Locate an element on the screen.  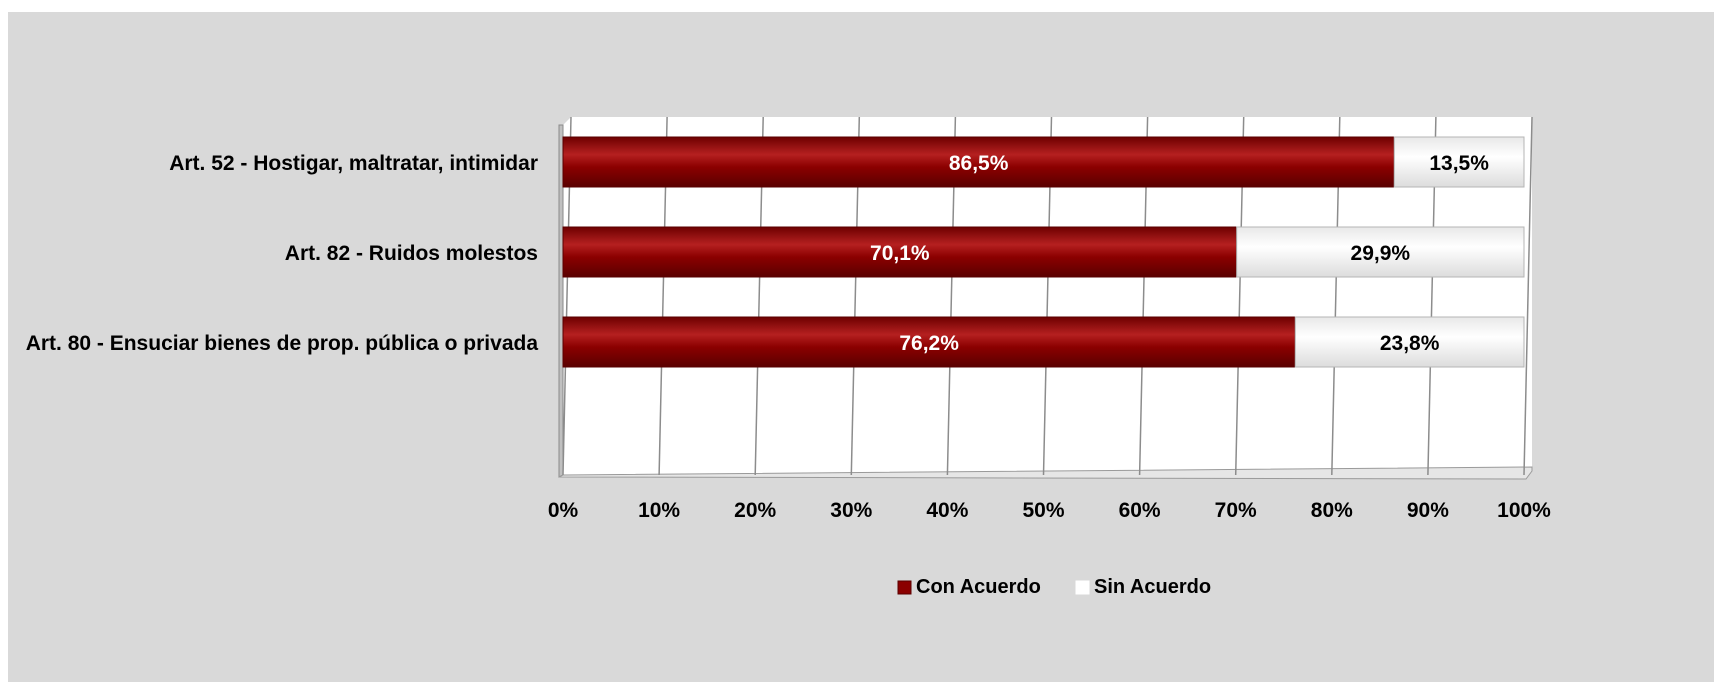
floor is located at coordinates (1045, 473).